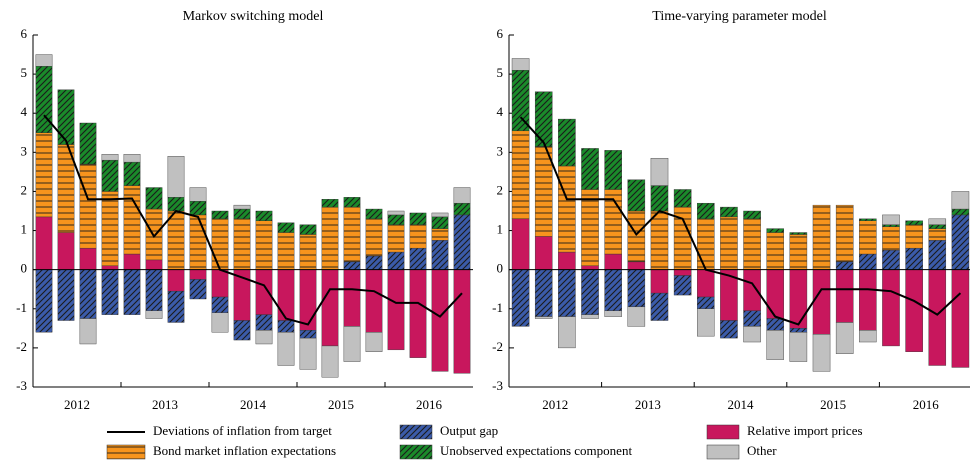  Describe the element at coordinates (833, 404) in the screenshot. I see `x-tick-label: 2015` at that location.